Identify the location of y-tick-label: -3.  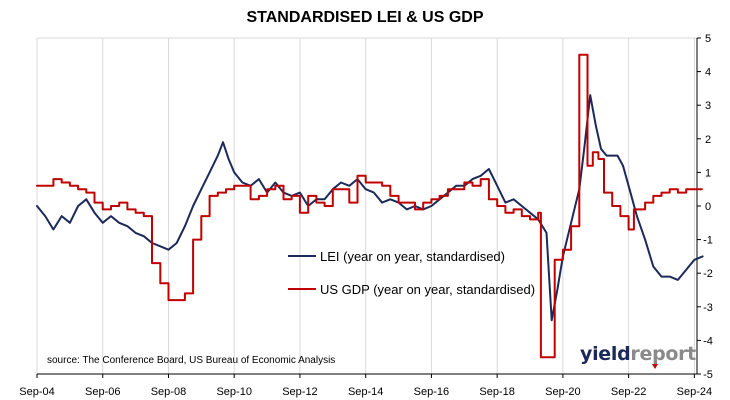
(708, 308).